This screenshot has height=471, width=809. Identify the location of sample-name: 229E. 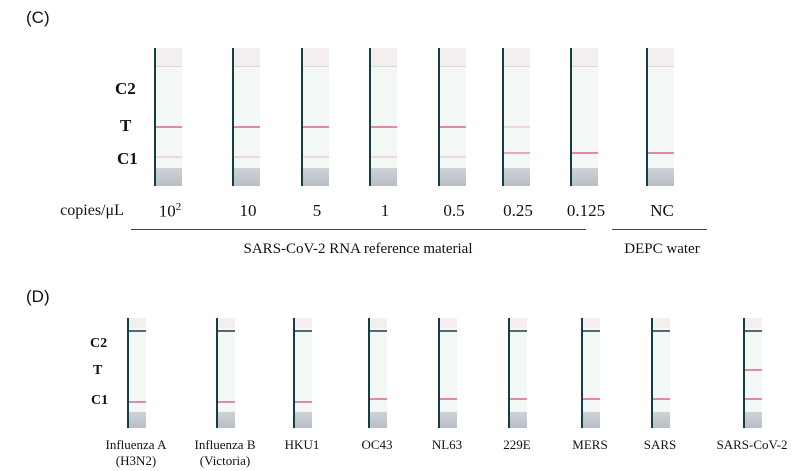
(517, 444).